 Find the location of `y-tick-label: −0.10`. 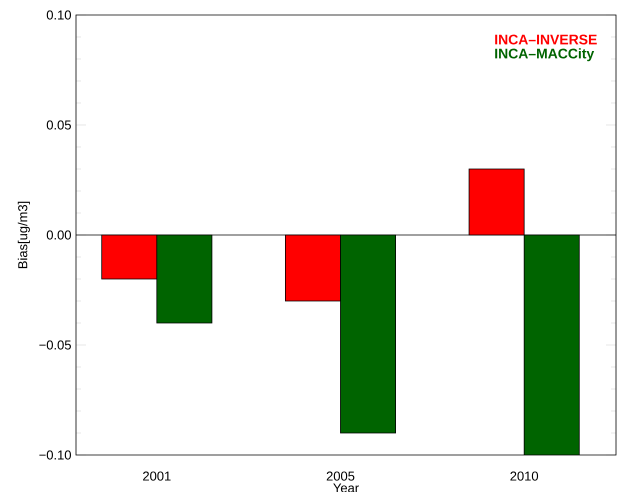

y-tick-label: −0.10 is located at coordinates (55, 455).